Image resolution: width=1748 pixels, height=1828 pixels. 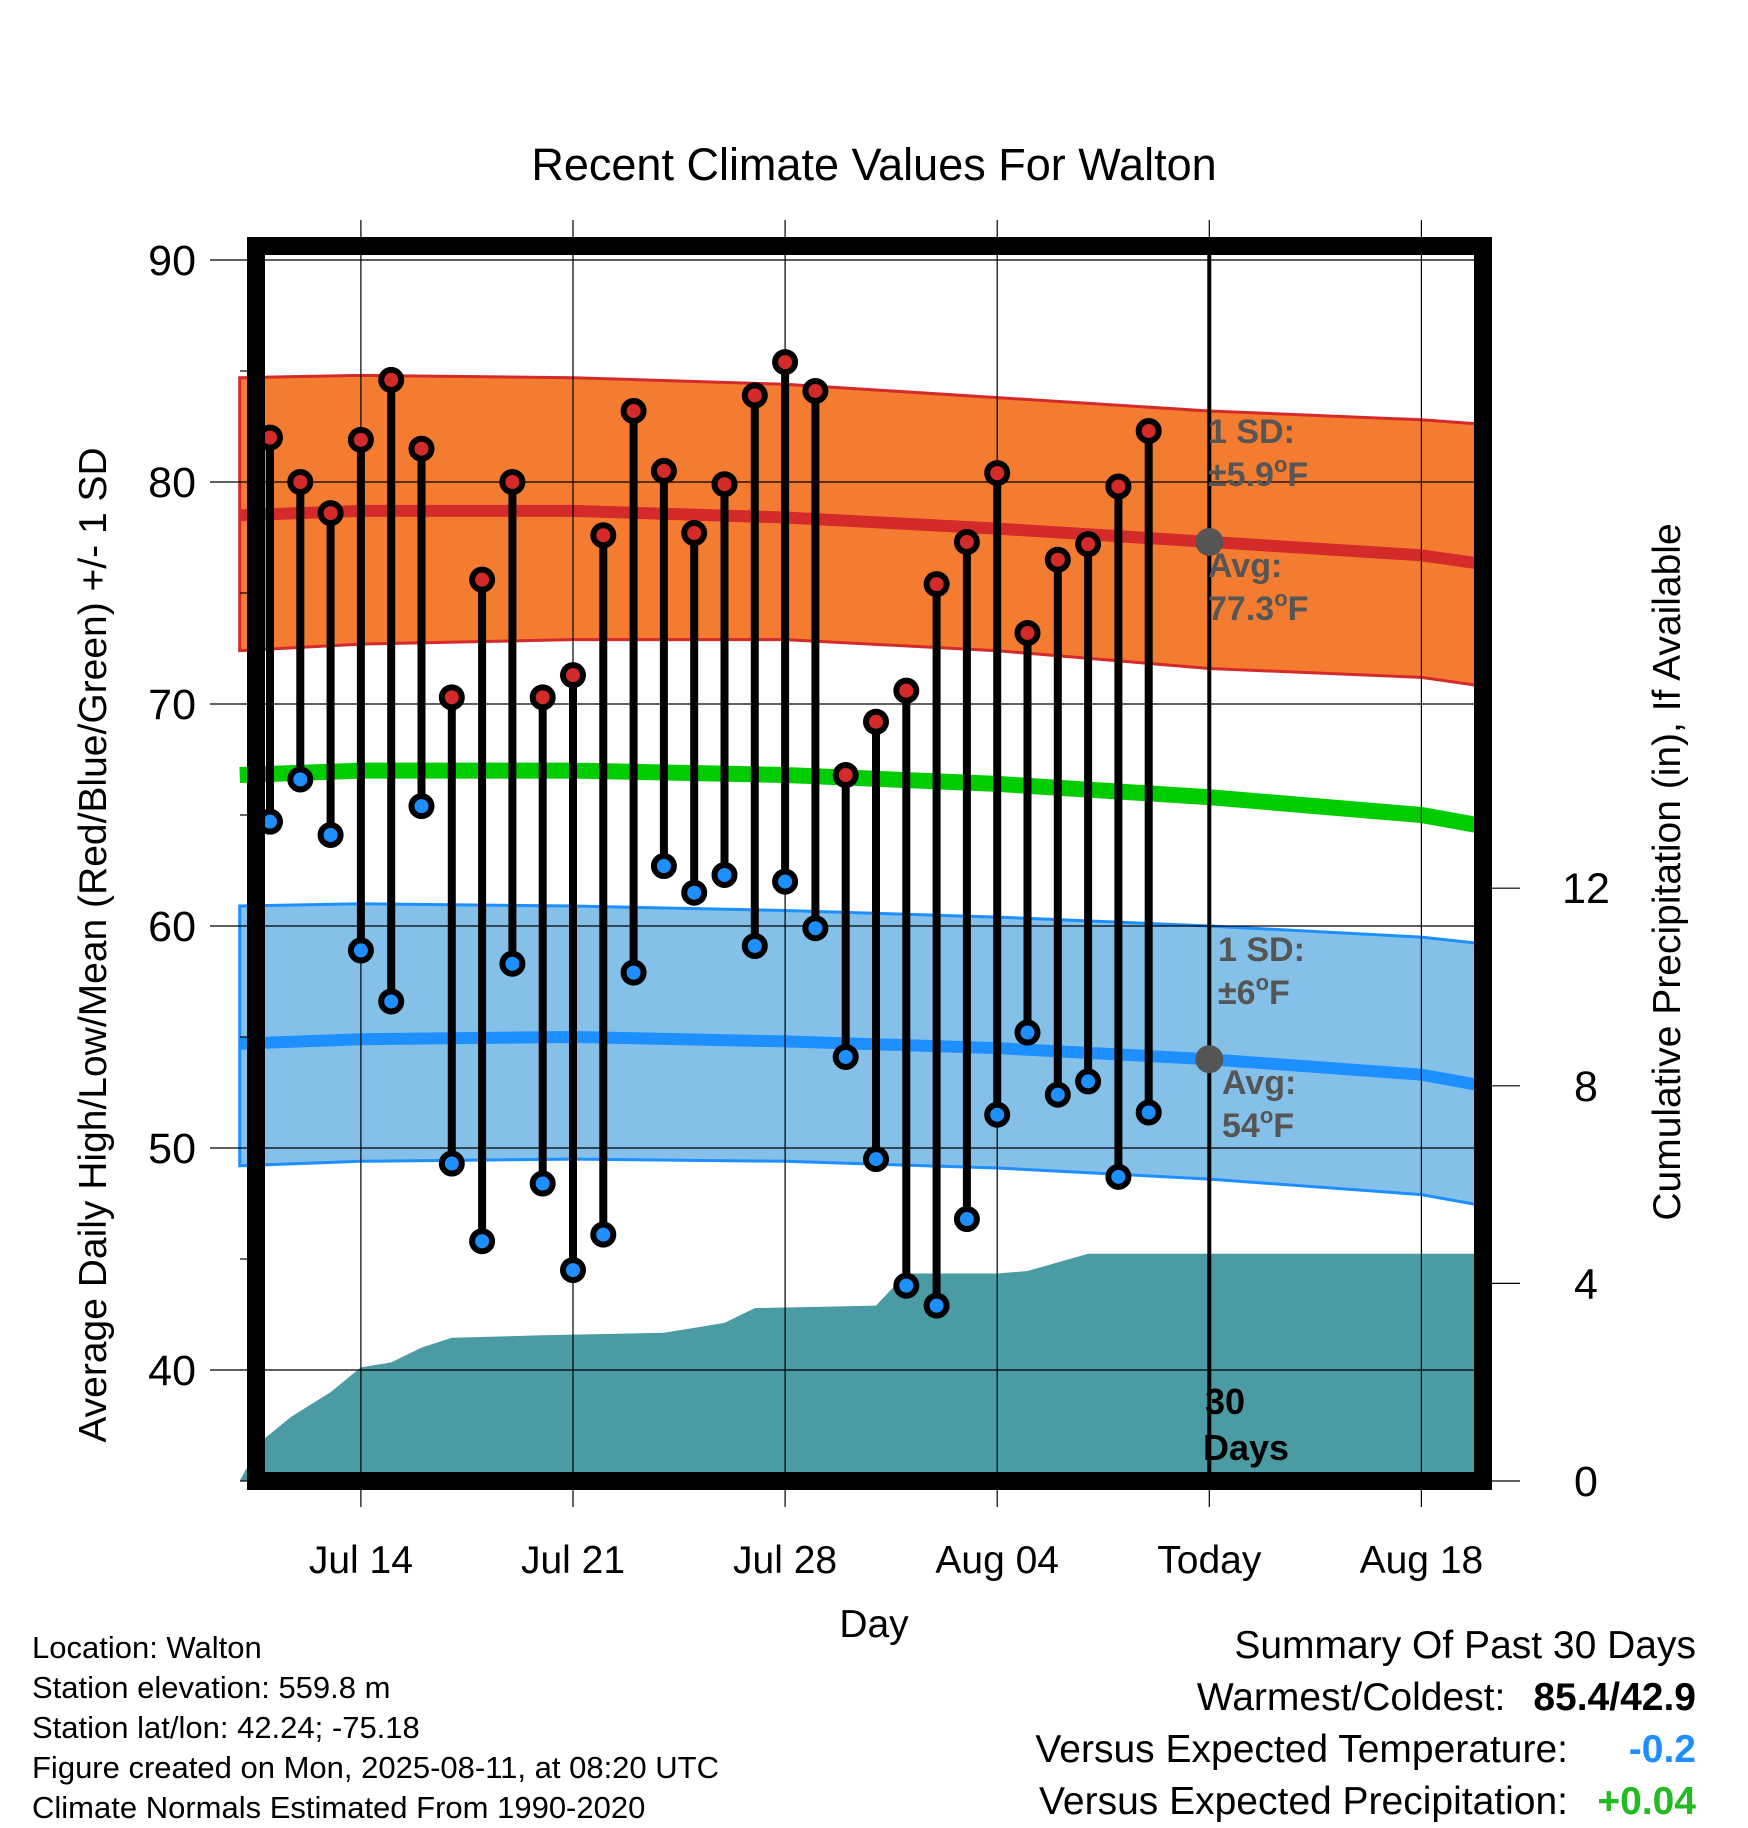 What do you see at coordinates (997, 1560) in the screenshot?
I see `x-tick-label: Aug 04` at bounding box center [997, 1560].